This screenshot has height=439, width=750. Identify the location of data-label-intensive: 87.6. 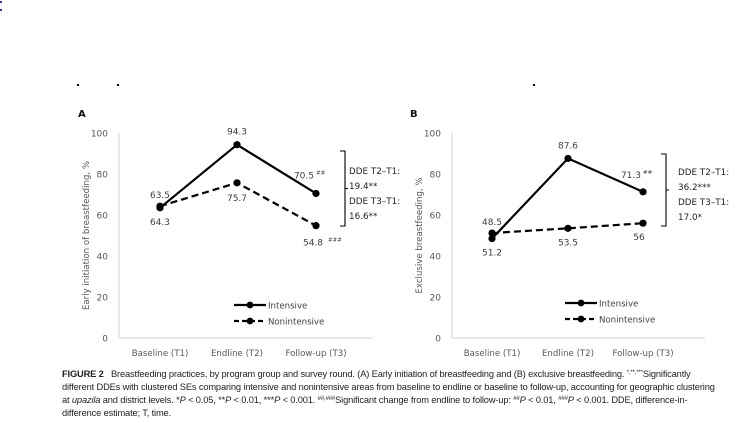
(568, 146).